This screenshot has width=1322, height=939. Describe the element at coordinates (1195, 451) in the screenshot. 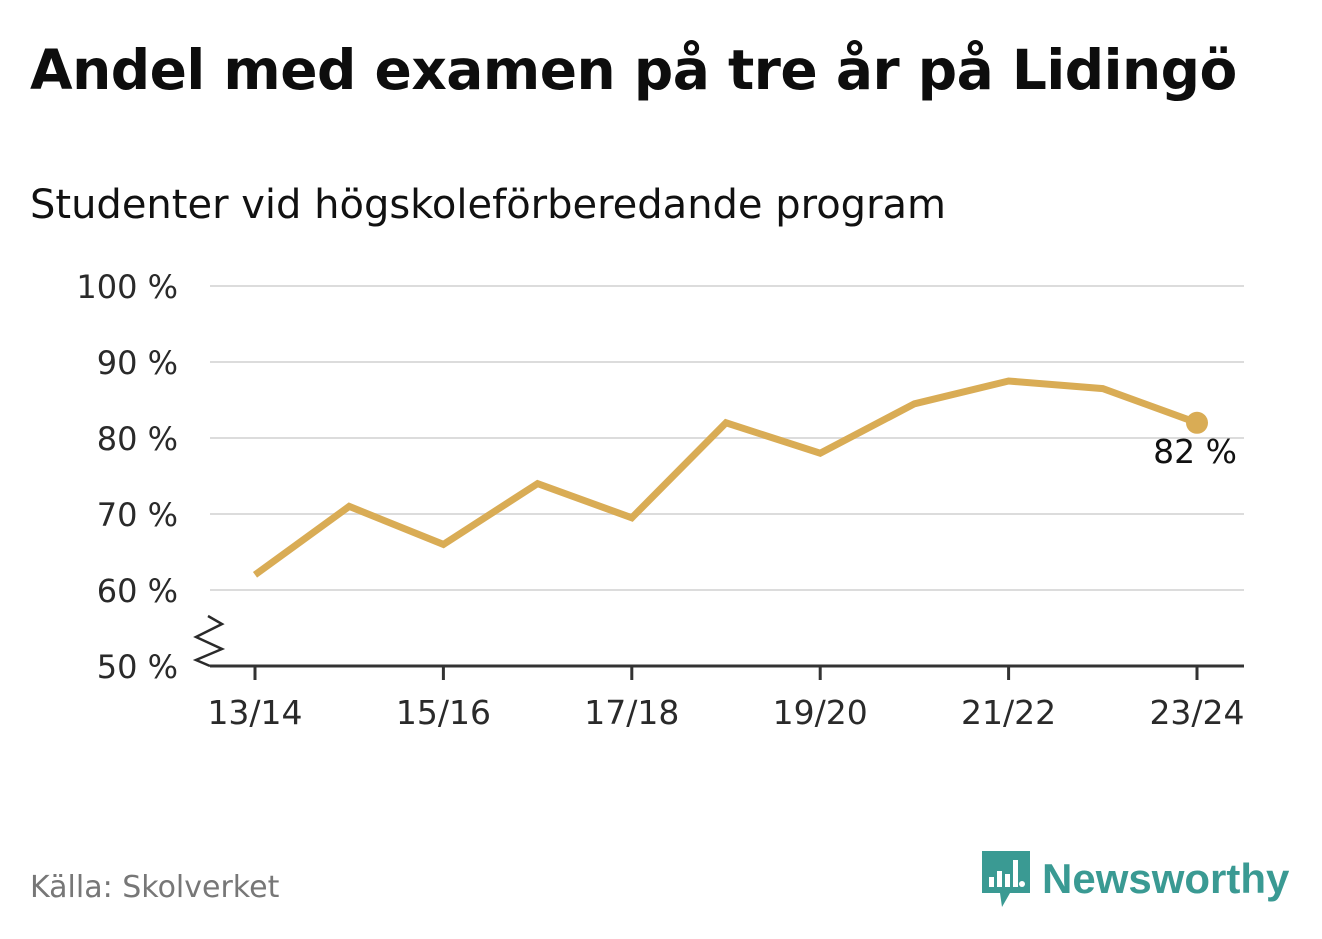

I see `end-value-label: 82 %` at that location.